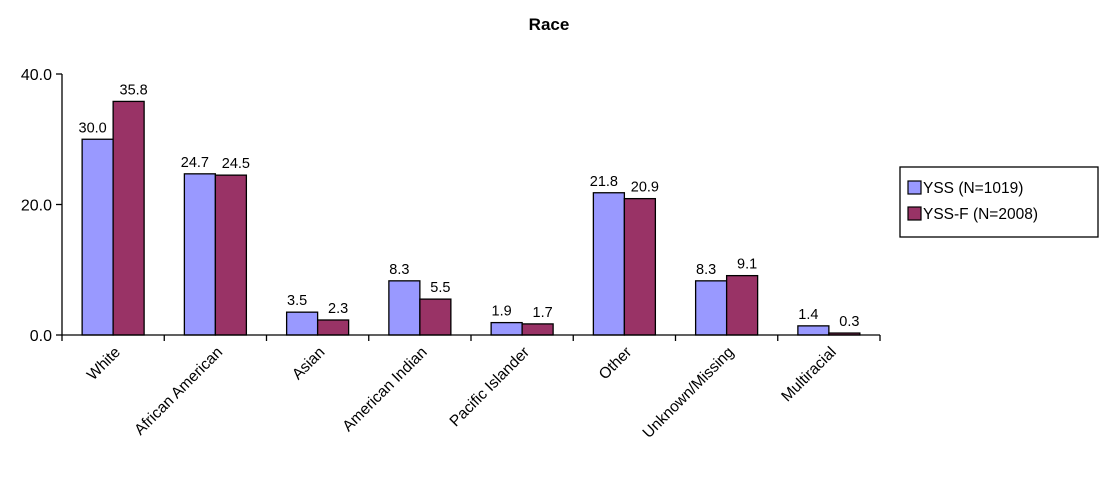 Image resolution: width=1101 pixels, height=486 pixels. I want to click on category-label-6: Unknown/Missing, so click(689, 393).